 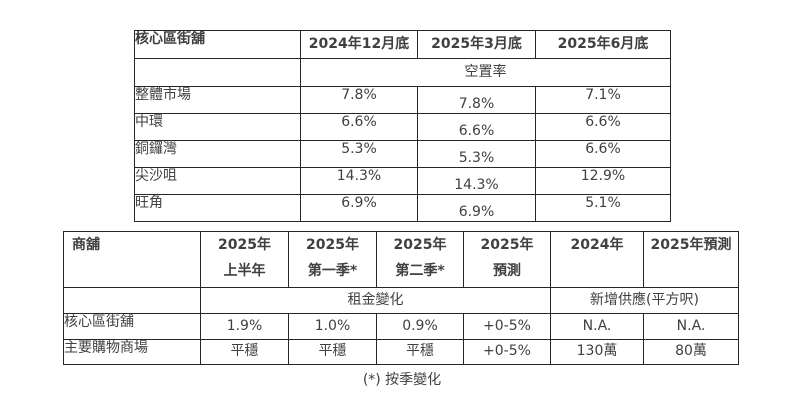 What do you see at coordinates (332, 326) in the screenshot?
I see `value-cell: 1.0%` at bounding box center [332, 326].